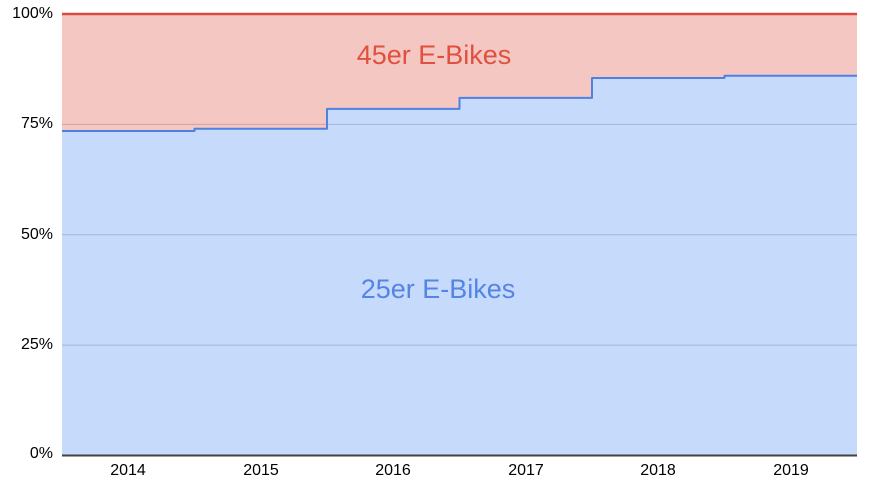 Image resolution: width=873 pixels, height=496 pixels. Describe the element at coordinates (36, 123) in the screenshot. I see `y-tick-label: 75%` at that location.